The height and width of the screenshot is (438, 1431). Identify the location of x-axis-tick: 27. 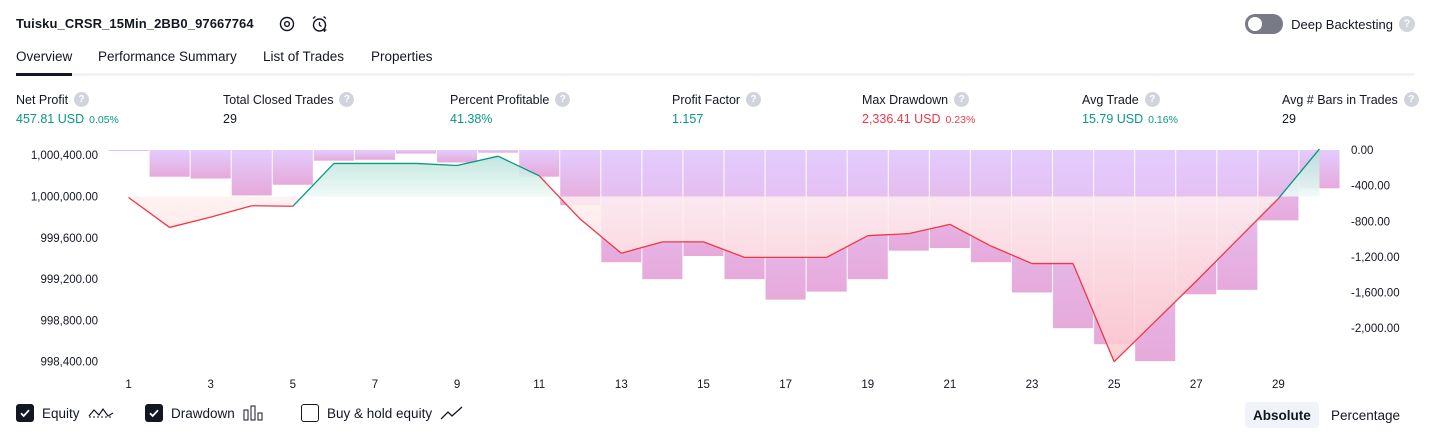
(1196, 385).